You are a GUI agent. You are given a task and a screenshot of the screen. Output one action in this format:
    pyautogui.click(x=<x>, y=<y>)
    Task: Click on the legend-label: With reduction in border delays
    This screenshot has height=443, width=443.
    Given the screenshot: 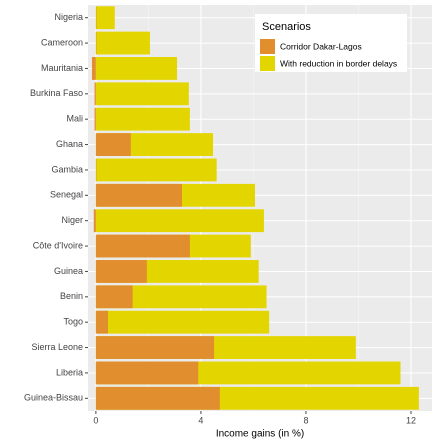 What is the action you would take?
    pyautogui.click(x=338, y=63)
    